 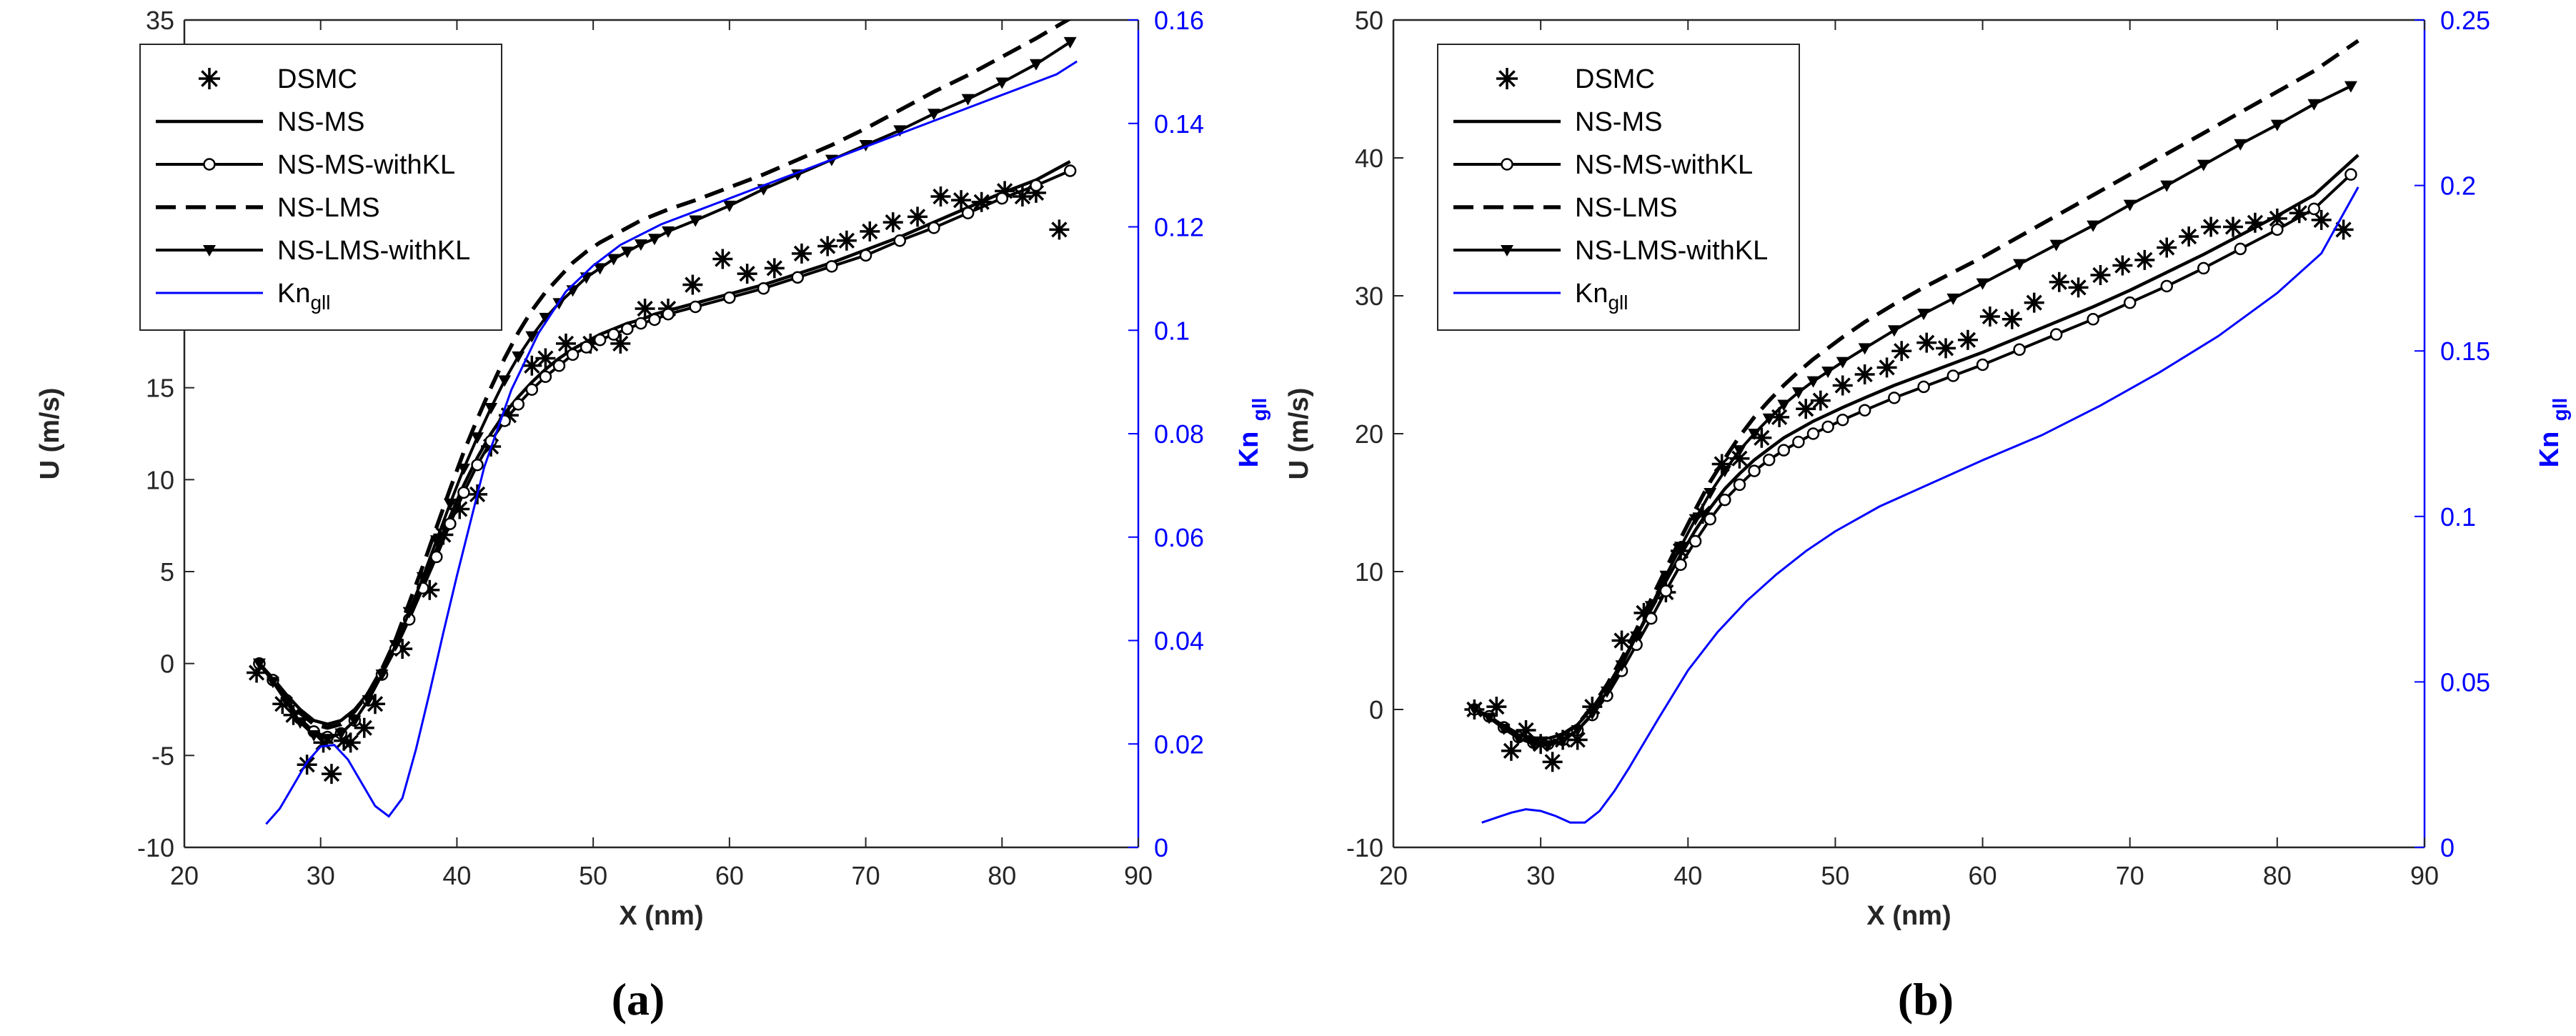 I want to click on y2-axis-label-sub: gll, so click(x=2560, y=410).